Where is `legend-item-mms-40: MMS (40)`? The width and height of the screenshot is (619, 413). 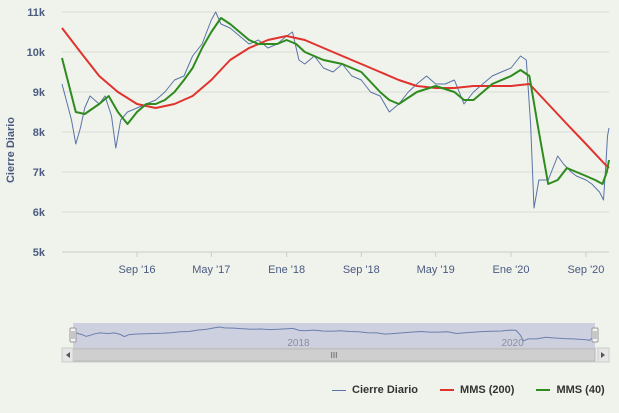
legend-item-mms-40: MMS (40) is located at coordinates (570, 390).